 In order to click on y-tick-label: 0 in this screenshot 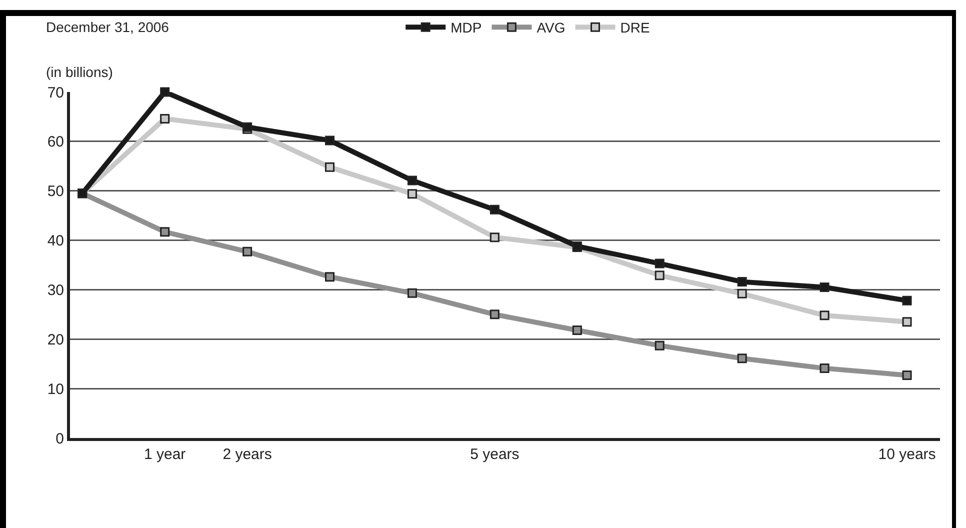, I will do `click(60, 439)`.